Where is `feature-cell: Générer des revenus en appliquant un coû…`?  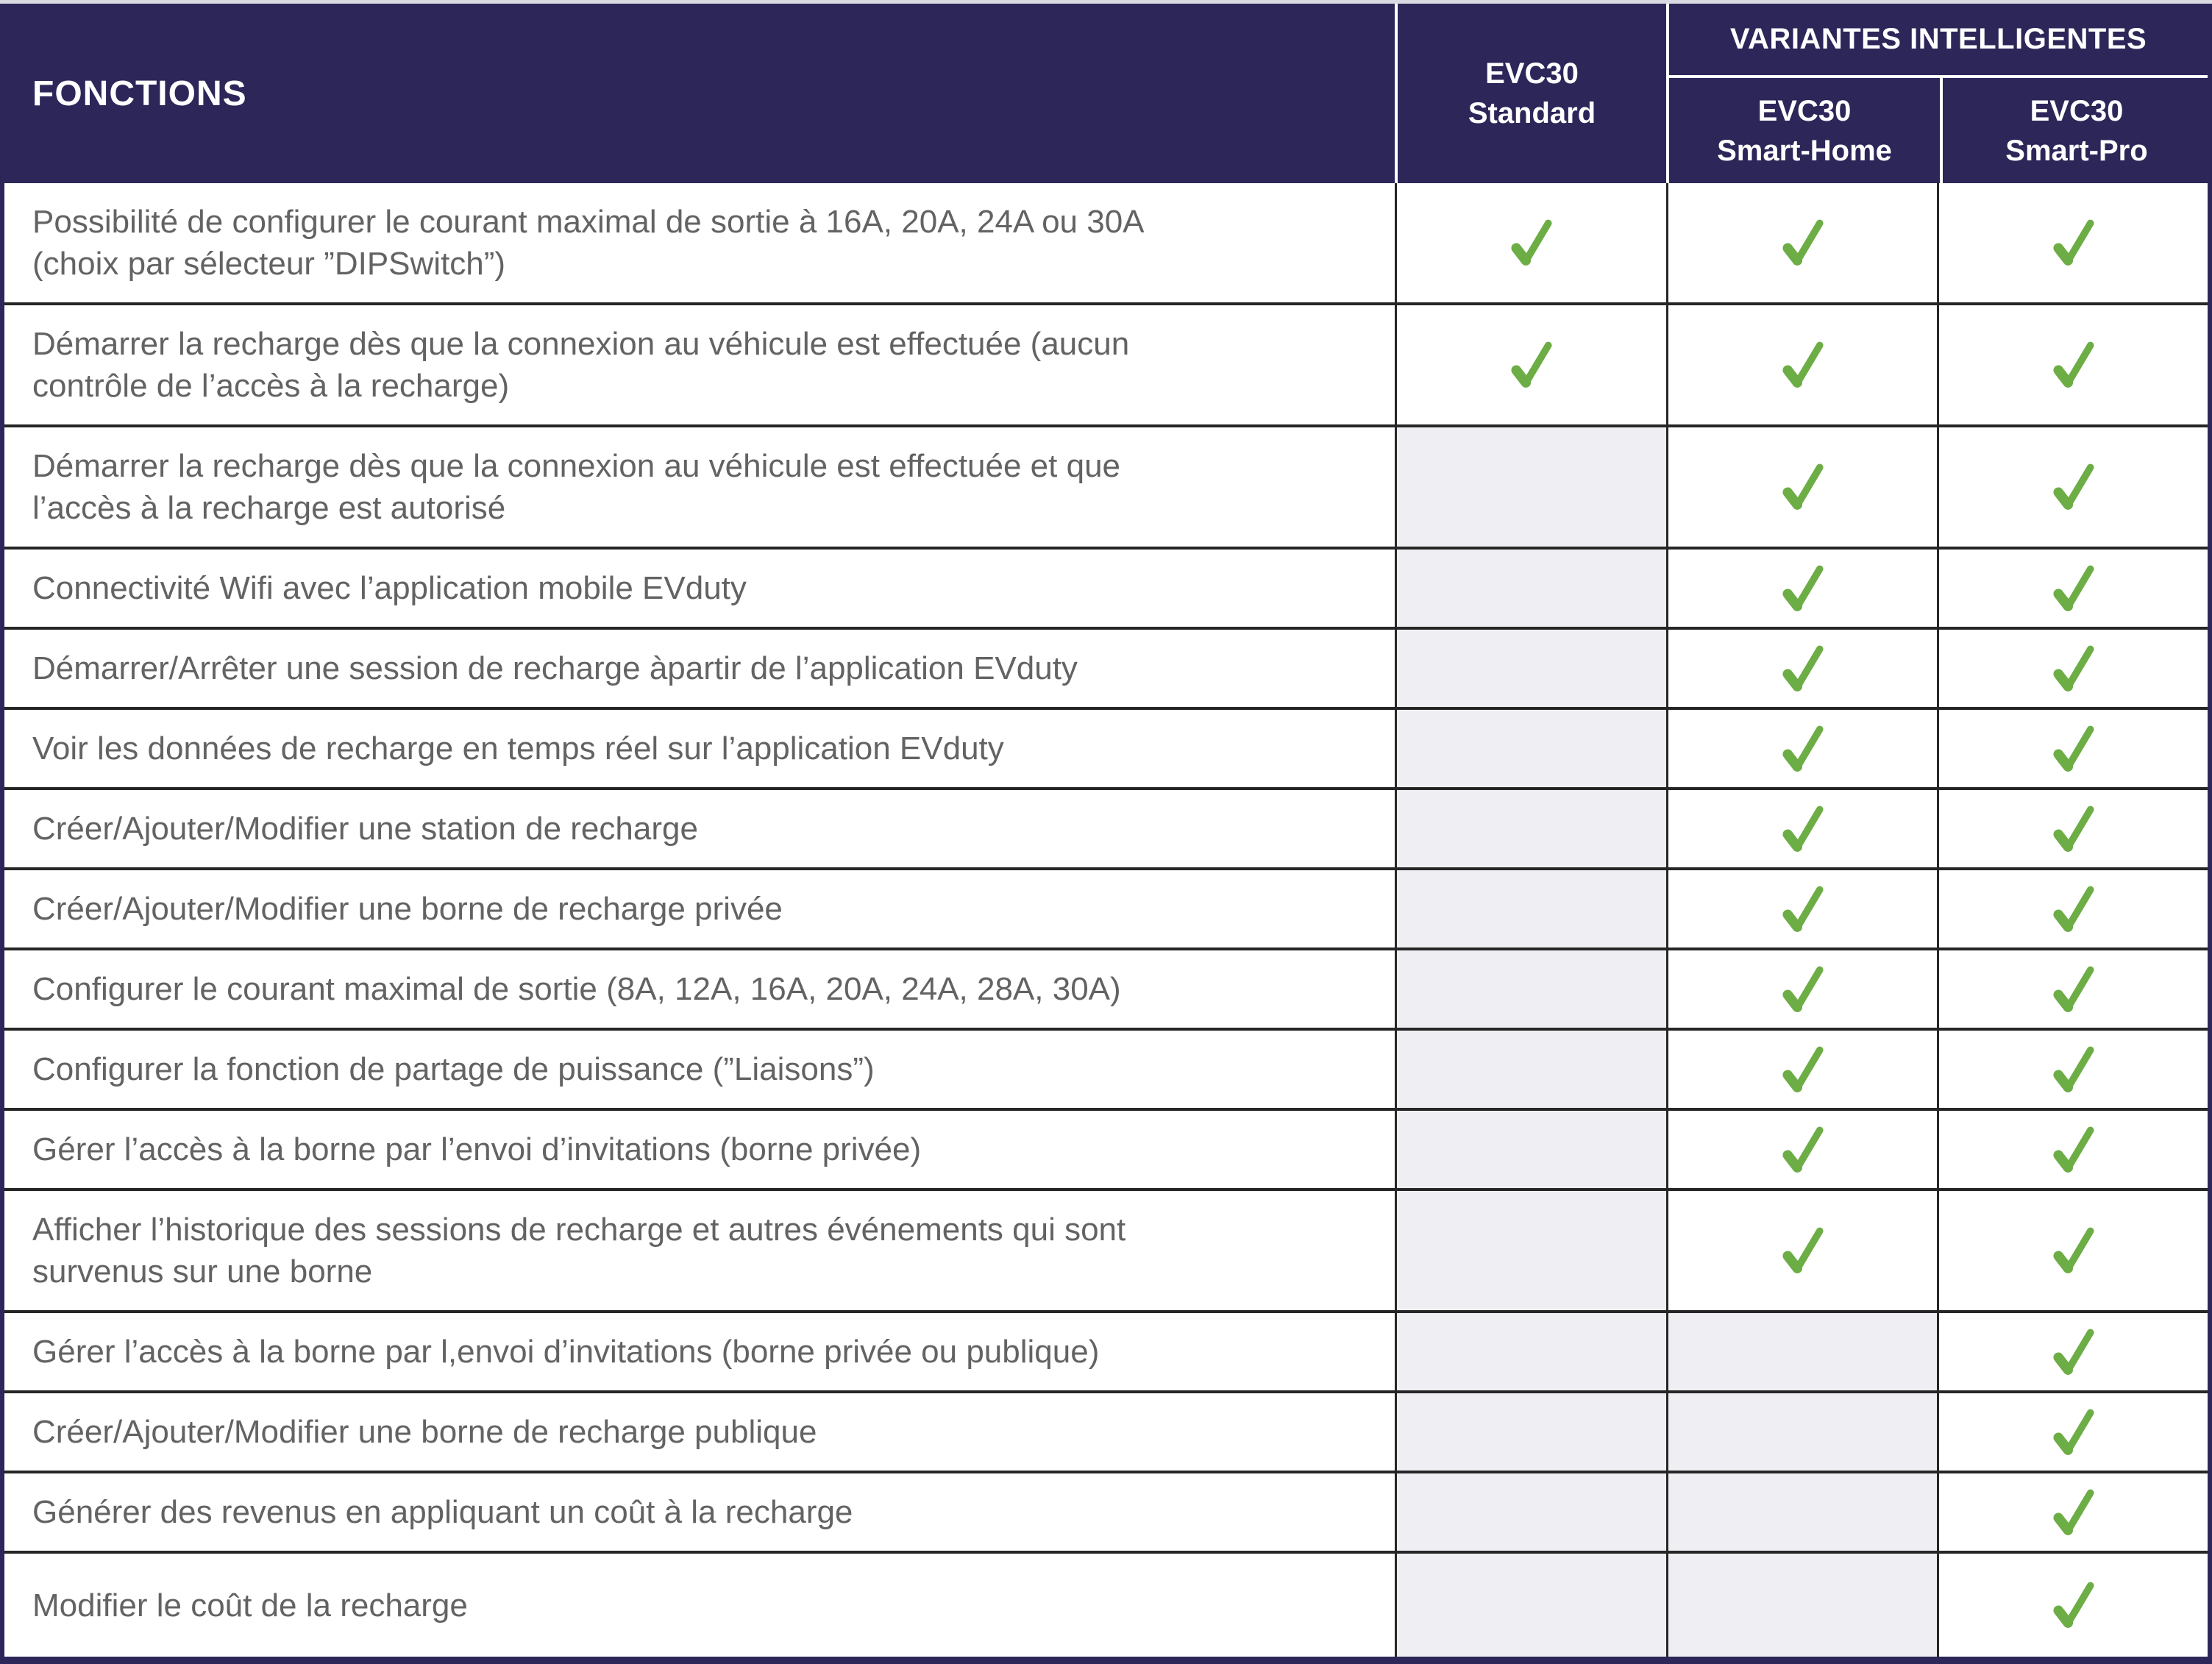
feature-cell: Générer des revenus en appliquant un coû… is located at coordinates (699, 1512).